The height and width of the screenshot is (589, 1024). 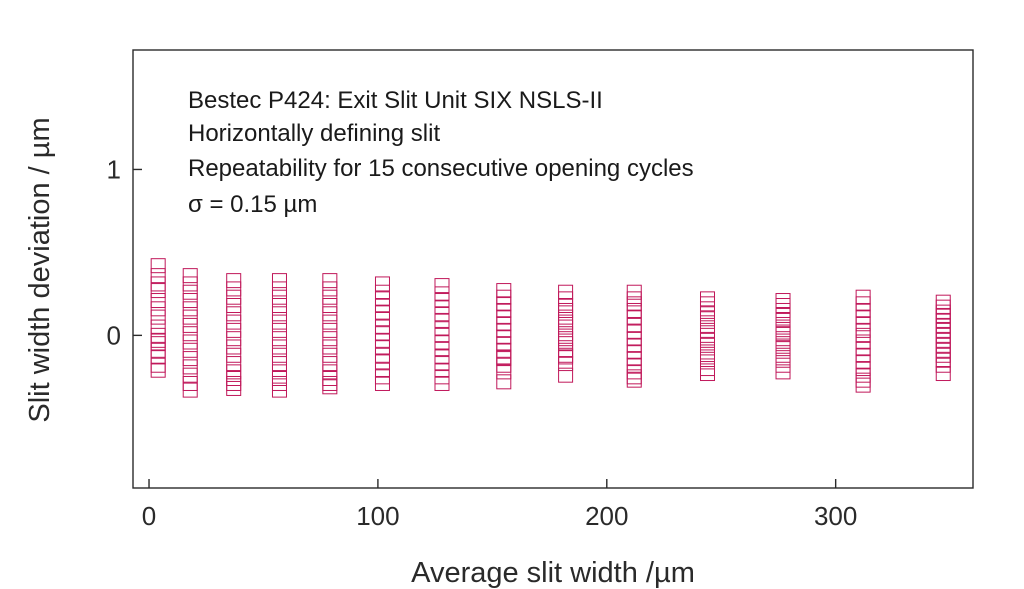 I want to click on annotation-line-1: Bestec P424: Exit Slit Unit SIX NSLS-II, so click(x=395, y=100).